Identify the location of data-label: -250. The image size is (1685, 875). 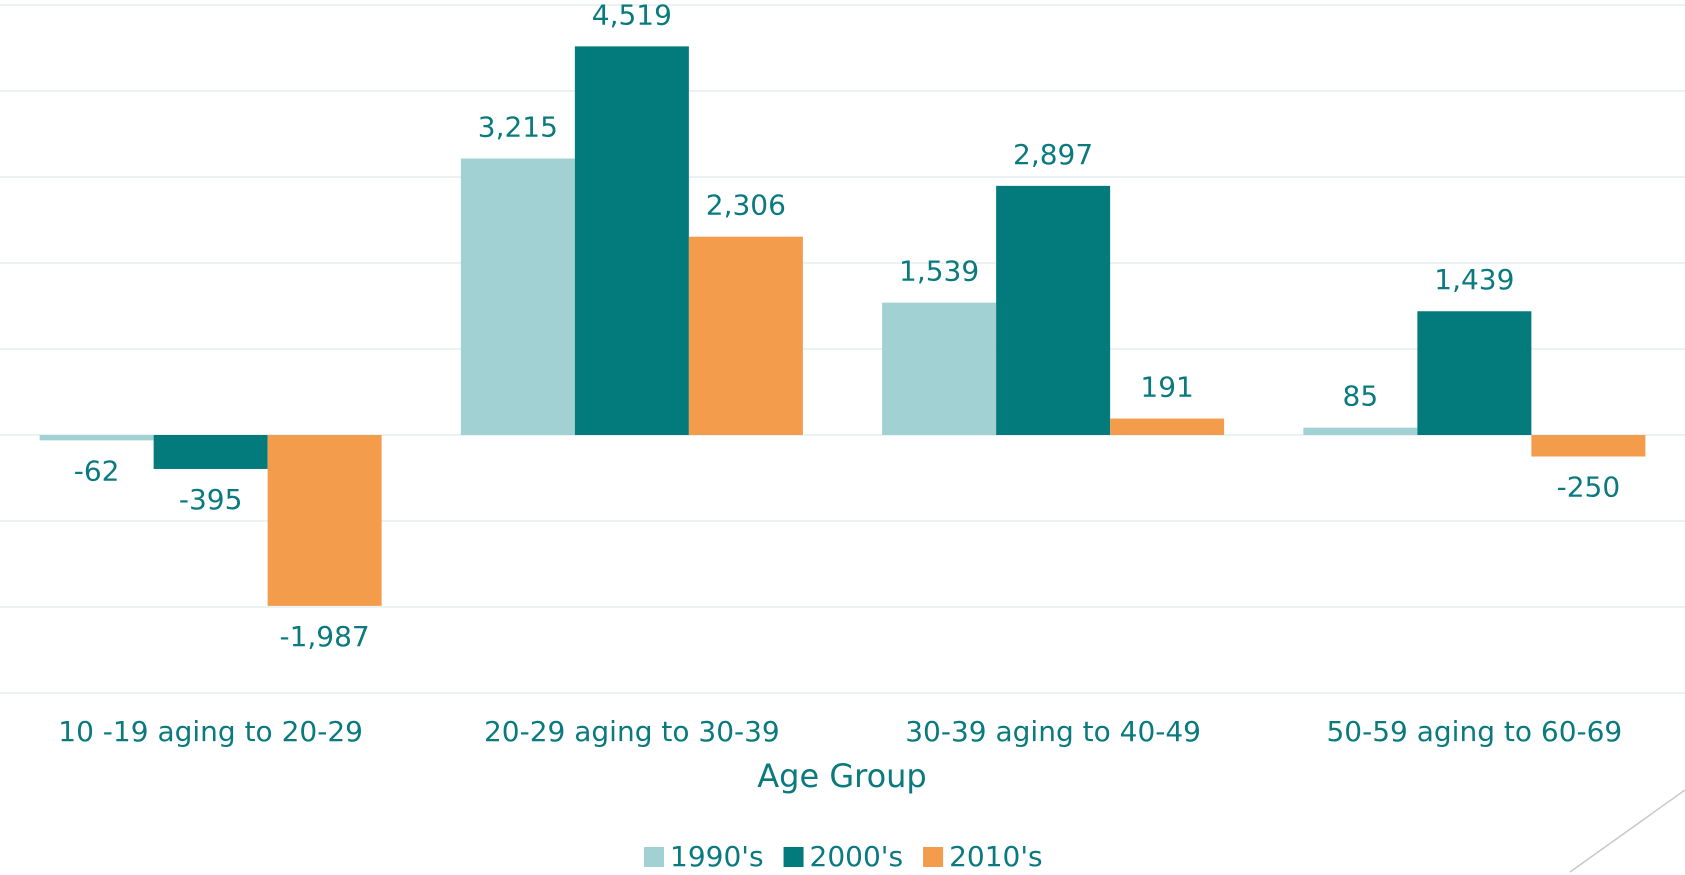
(1589, 487).